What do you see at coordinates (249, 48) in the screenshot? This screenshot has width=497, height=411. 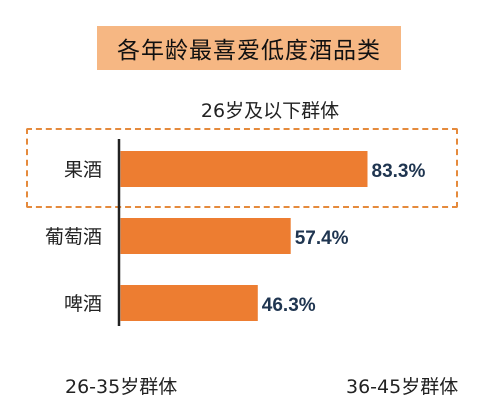 I see `chart-title: 各年龄最喜爱低度酒品类` at bounding box center [249, 48].